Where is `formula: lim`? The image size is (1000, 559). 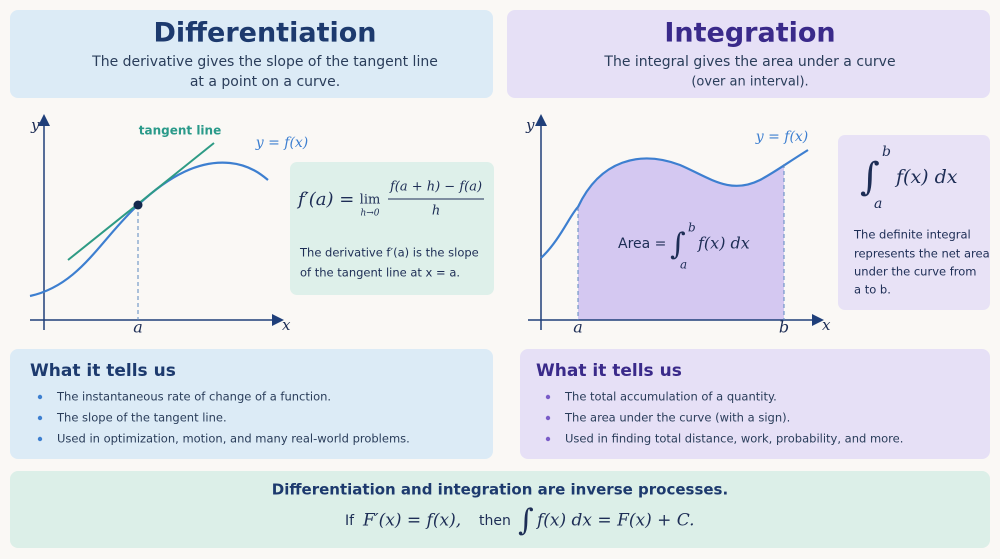 formula: lim is located at coordinates (370, 200).